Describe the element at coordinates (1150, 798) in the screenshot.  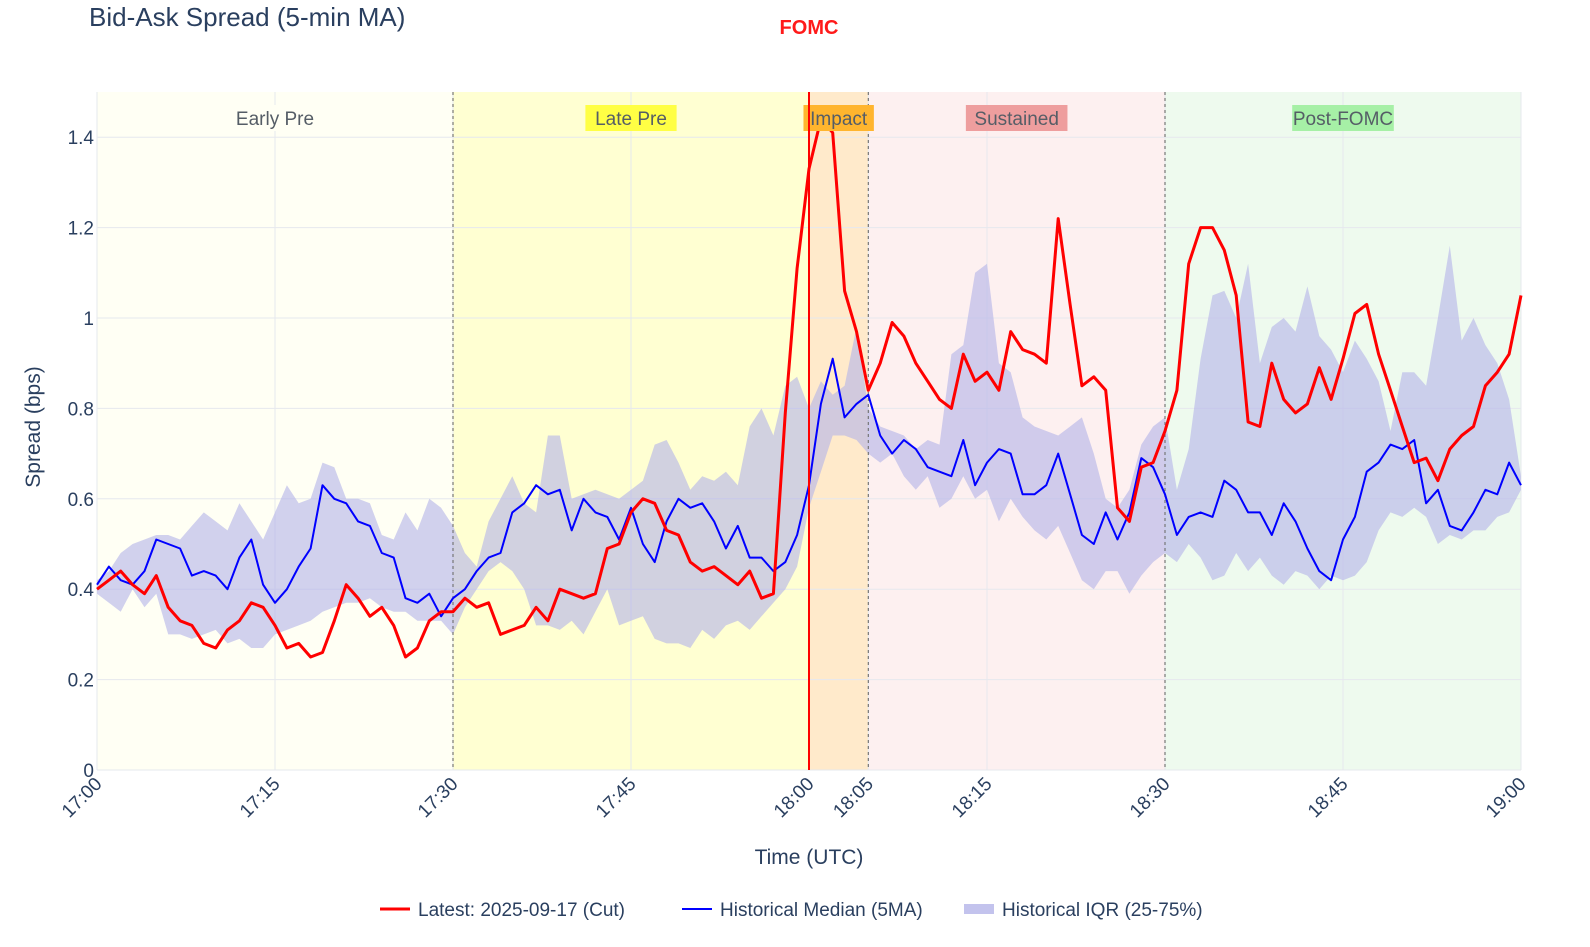
I see `x-tick-label-7: 18:30` at that location.